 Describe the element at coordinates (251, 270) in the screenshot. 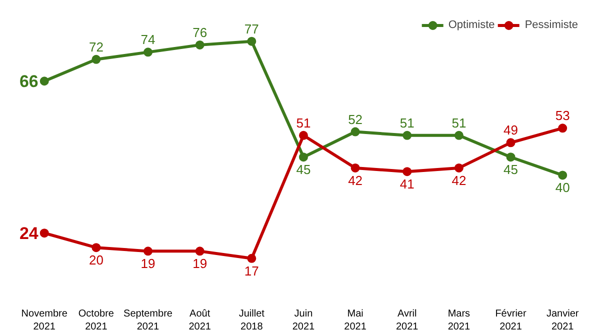

I see `data-label: 17` at that location.